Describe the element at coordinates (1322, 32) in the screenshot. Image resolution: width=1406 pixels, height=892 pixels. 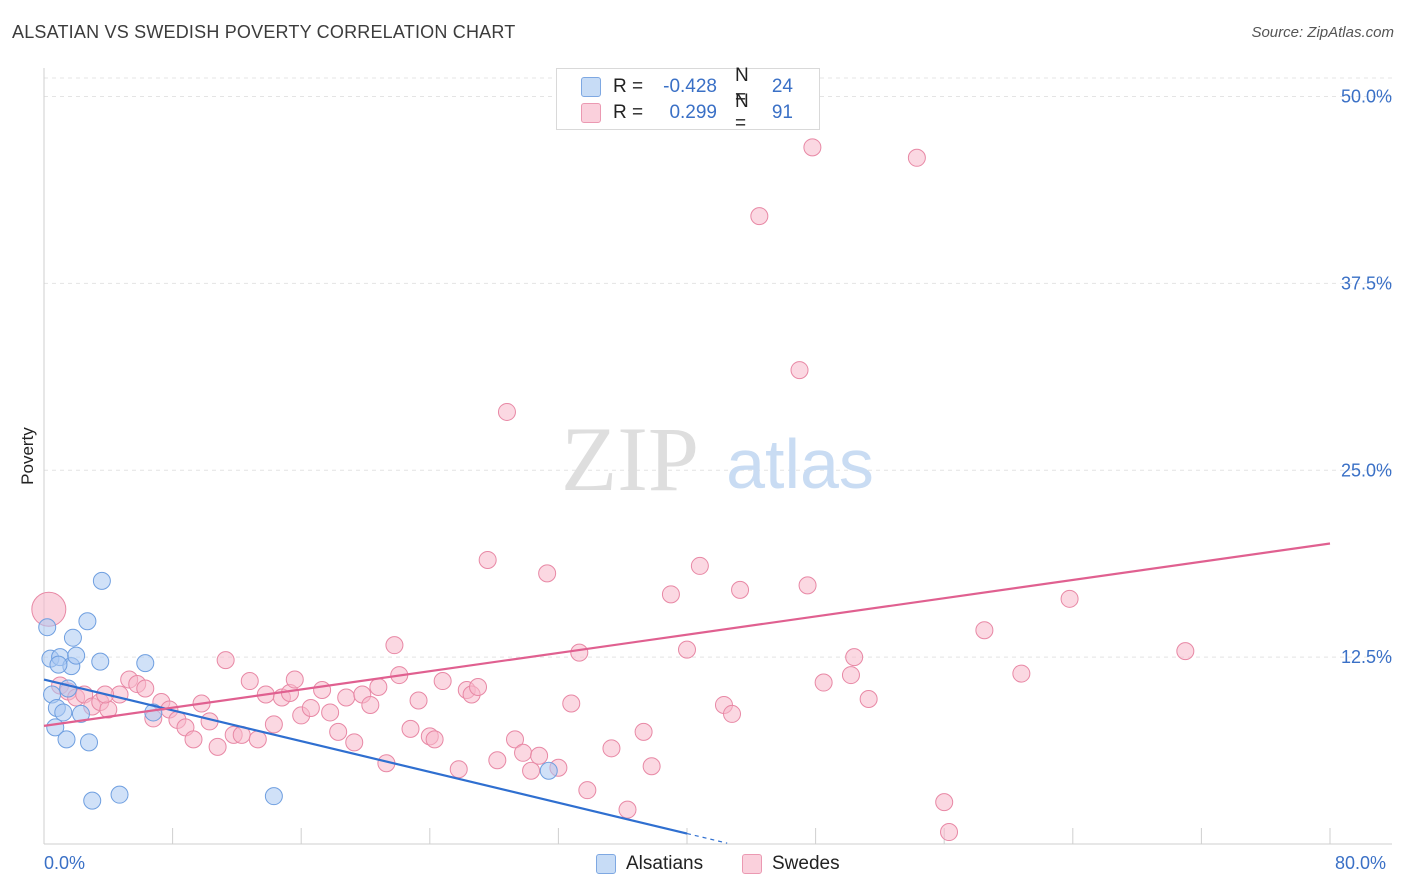
I see `source-label: Source: ZipAtlas.com` at that location.